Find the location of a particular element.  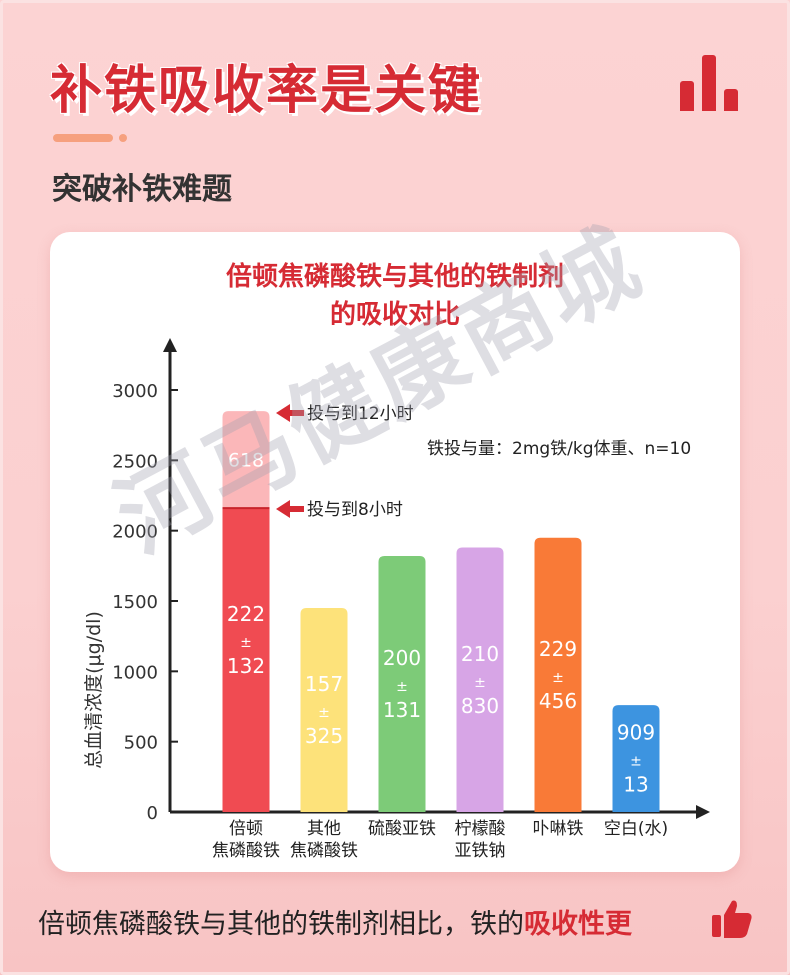

y-tick-label: 0 is located at coordinates (152, 813).